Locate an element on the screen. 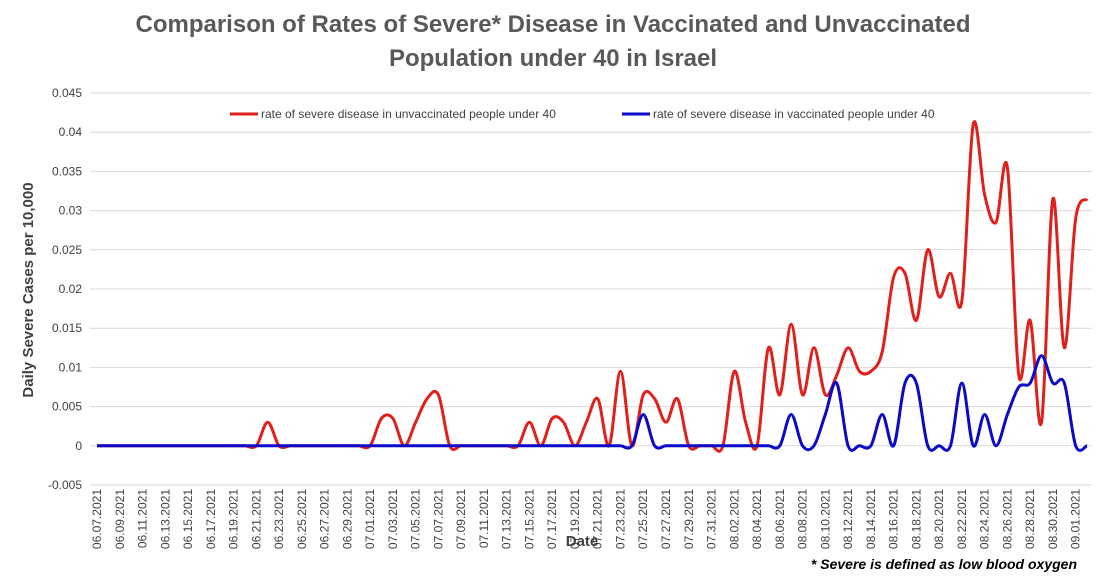 The width and height of the screenshot is (1098, 588). x-tick-label: 07.07.2021 is located at coordinates (438, 519).